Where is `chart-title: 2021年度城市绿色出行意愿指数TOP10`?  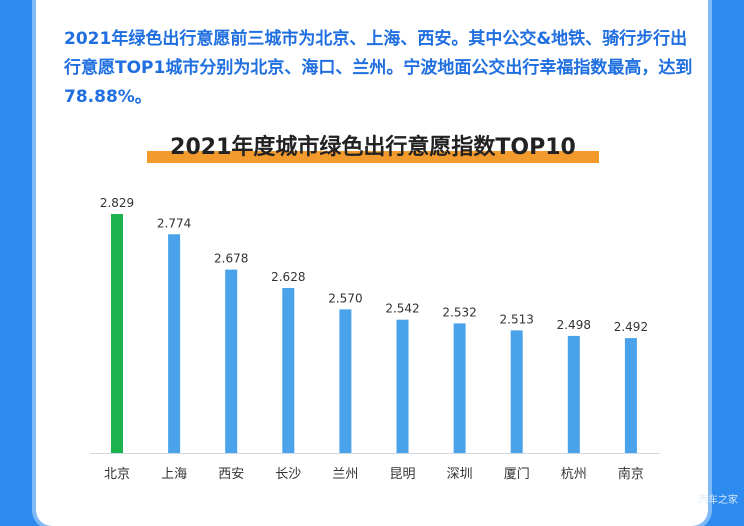 chart-title: 2021年度城市绿色出行意愿指数TOP10 is located at coordinates (373, 147).